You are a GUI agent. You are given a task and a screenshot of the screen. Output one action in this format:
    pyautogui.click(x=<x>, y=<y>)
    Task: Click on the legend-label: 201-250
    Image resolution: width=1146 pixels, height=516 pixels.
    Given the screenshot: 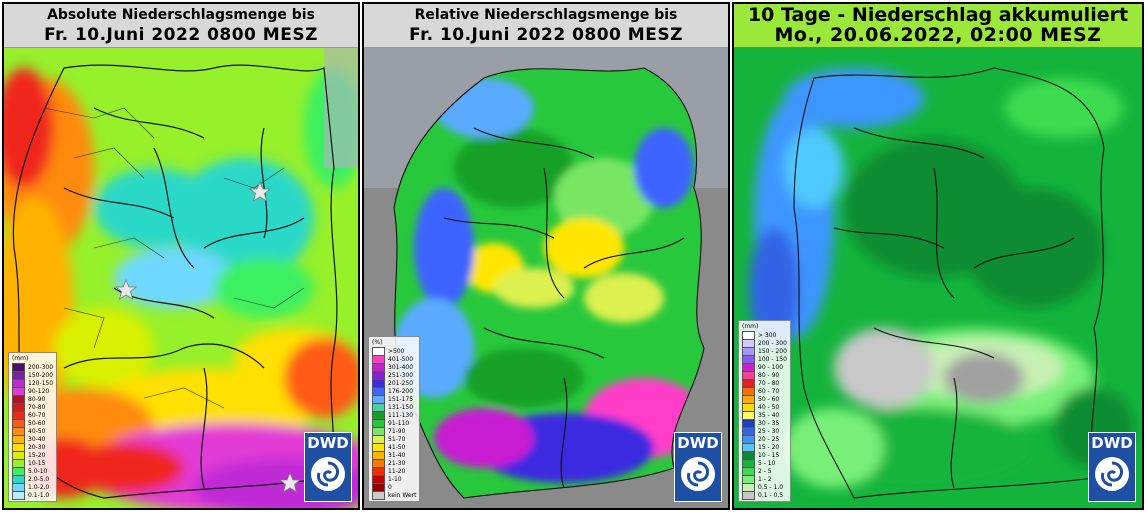 What is the action you would take?
    pyautogui.click(x=401, y=383)
    